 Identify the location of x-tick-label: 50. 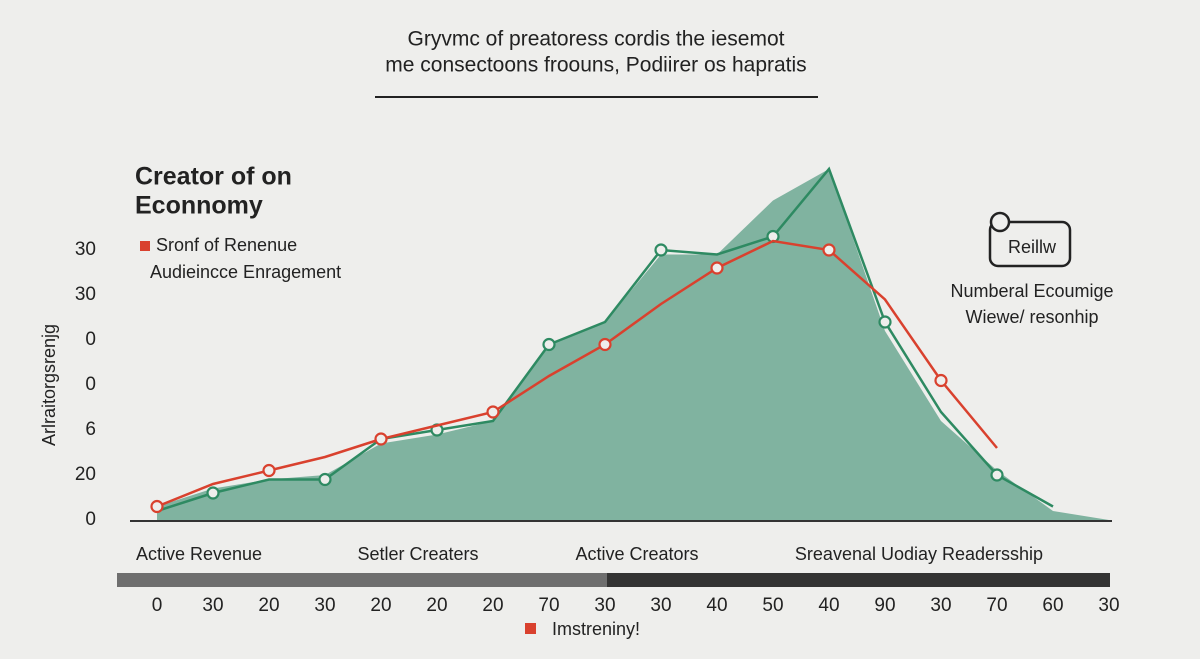
(772, 605).